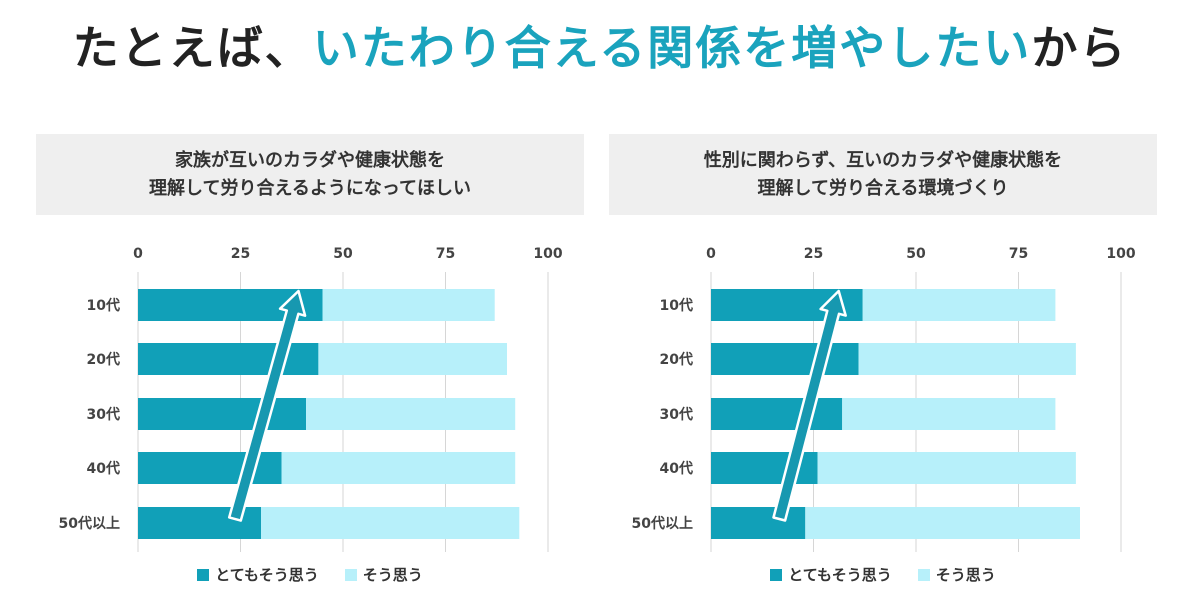  I want to click on chart-title-line1: 家族が互いのカラダや健康状態を, so click(310, 160).